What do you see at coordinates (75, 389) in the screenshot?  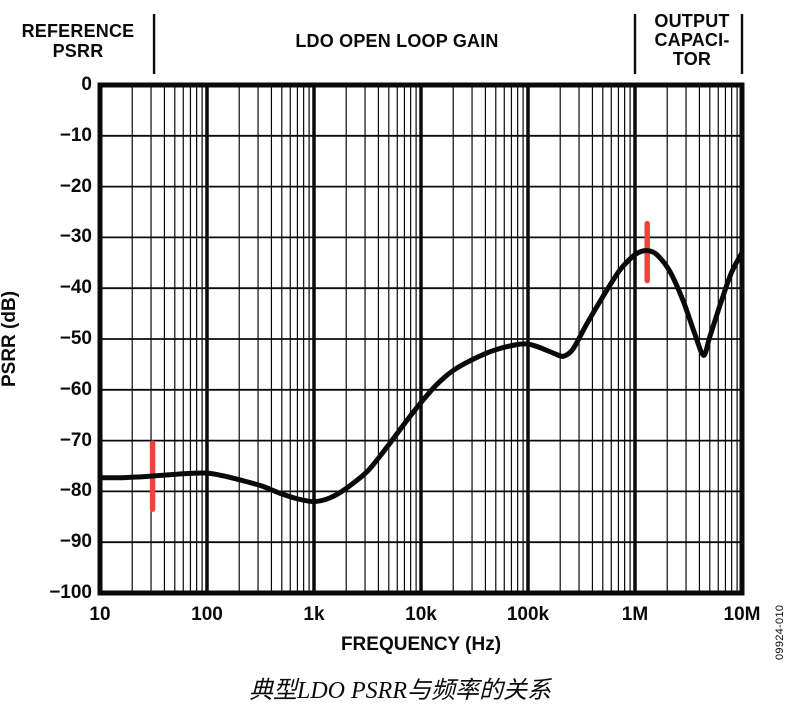 I see `y-tick-label: −60` at bounding box center [75, 389].